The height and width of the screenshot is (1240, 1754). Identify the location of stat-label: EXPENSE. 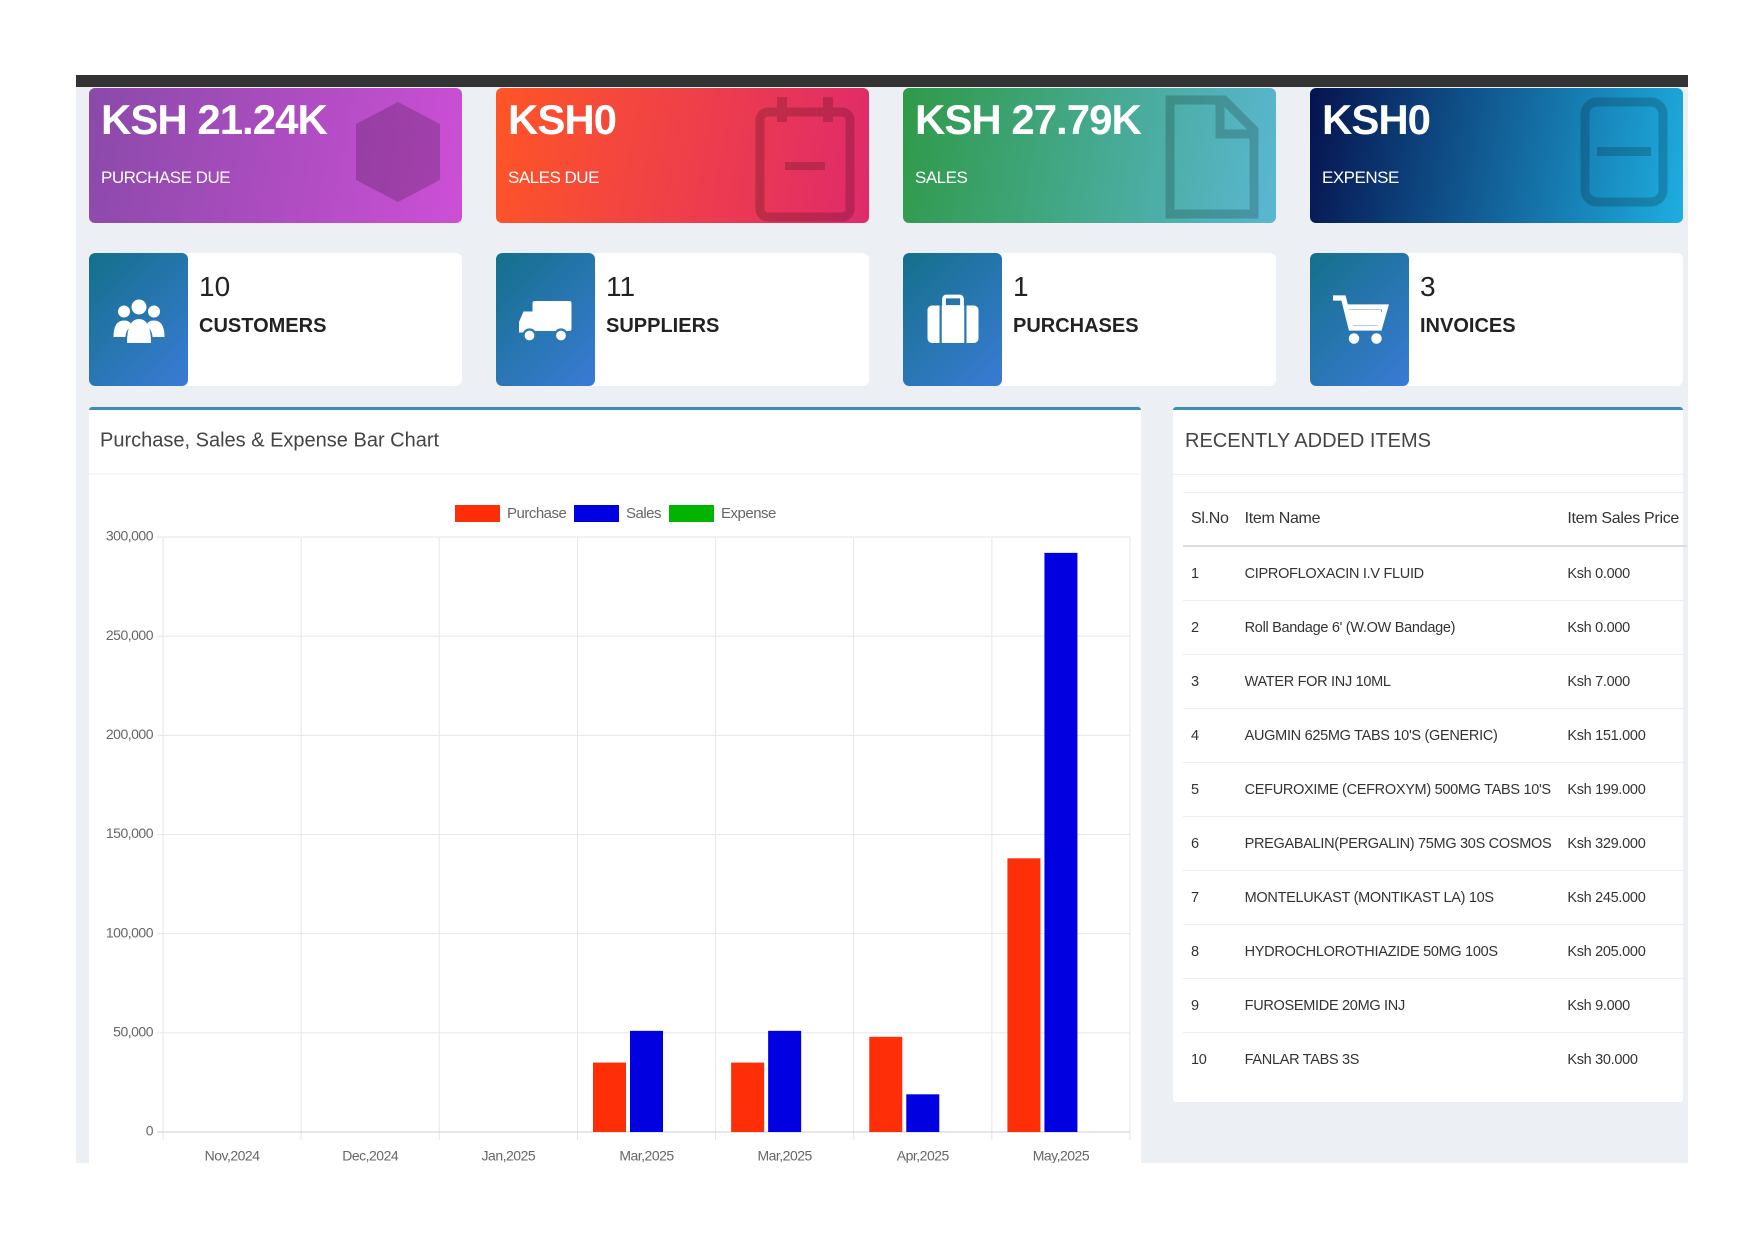
(1360, 177).